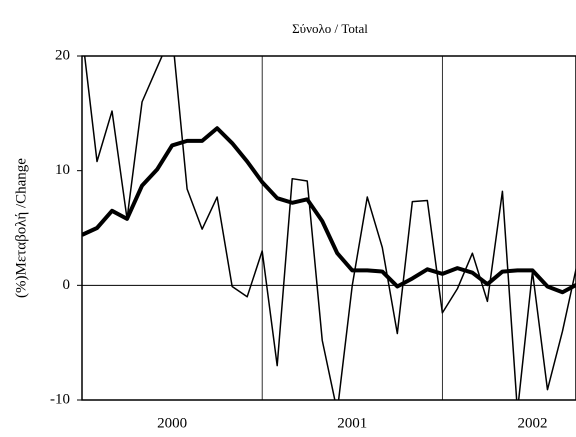 Image resolution: width=576 pixels, height=437 pixels. I want to click on y-tick-label: -10, so click(60, 399).